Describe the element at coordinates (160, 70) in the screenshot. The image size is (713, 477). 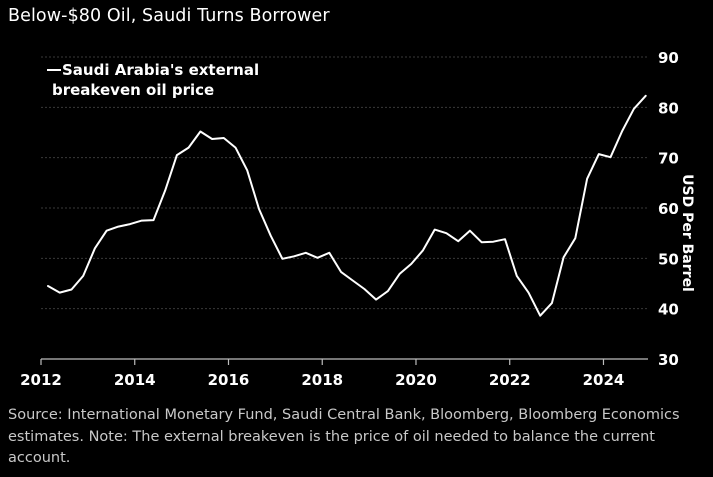
I see `legend-label: Saudi Arabia's external` at that location.